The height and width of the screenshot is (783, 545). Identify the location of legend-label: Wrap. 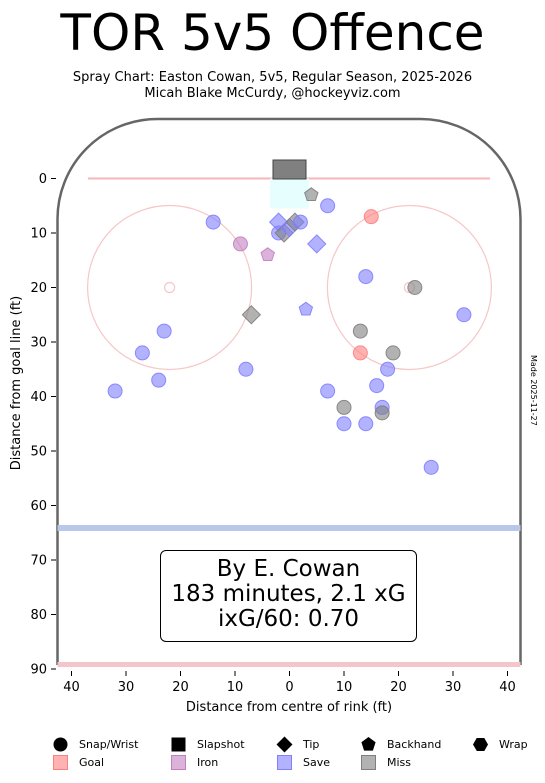
(513, 744).